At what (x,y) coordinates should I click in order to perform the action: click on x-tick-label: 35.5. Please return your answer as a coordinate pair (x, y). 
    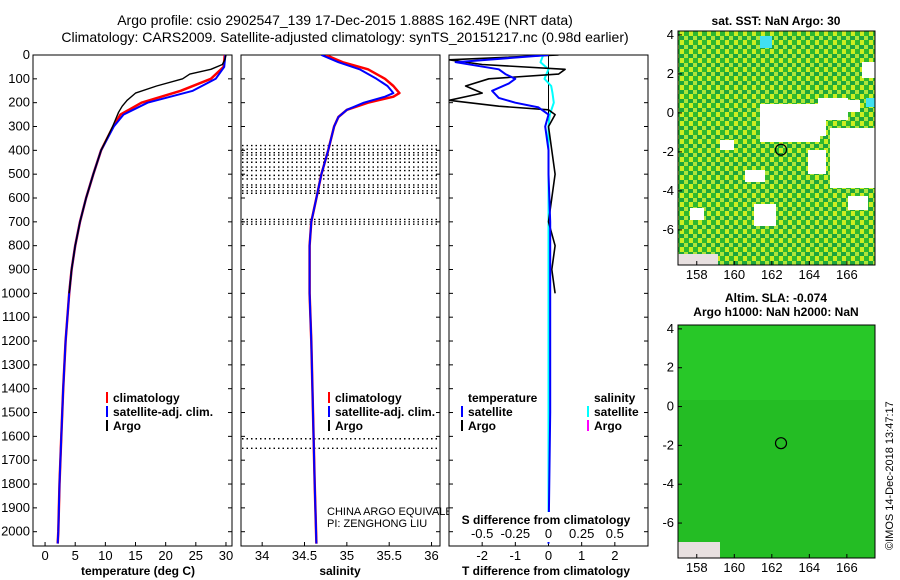
    Looking at the image, I should click on (389, 555).